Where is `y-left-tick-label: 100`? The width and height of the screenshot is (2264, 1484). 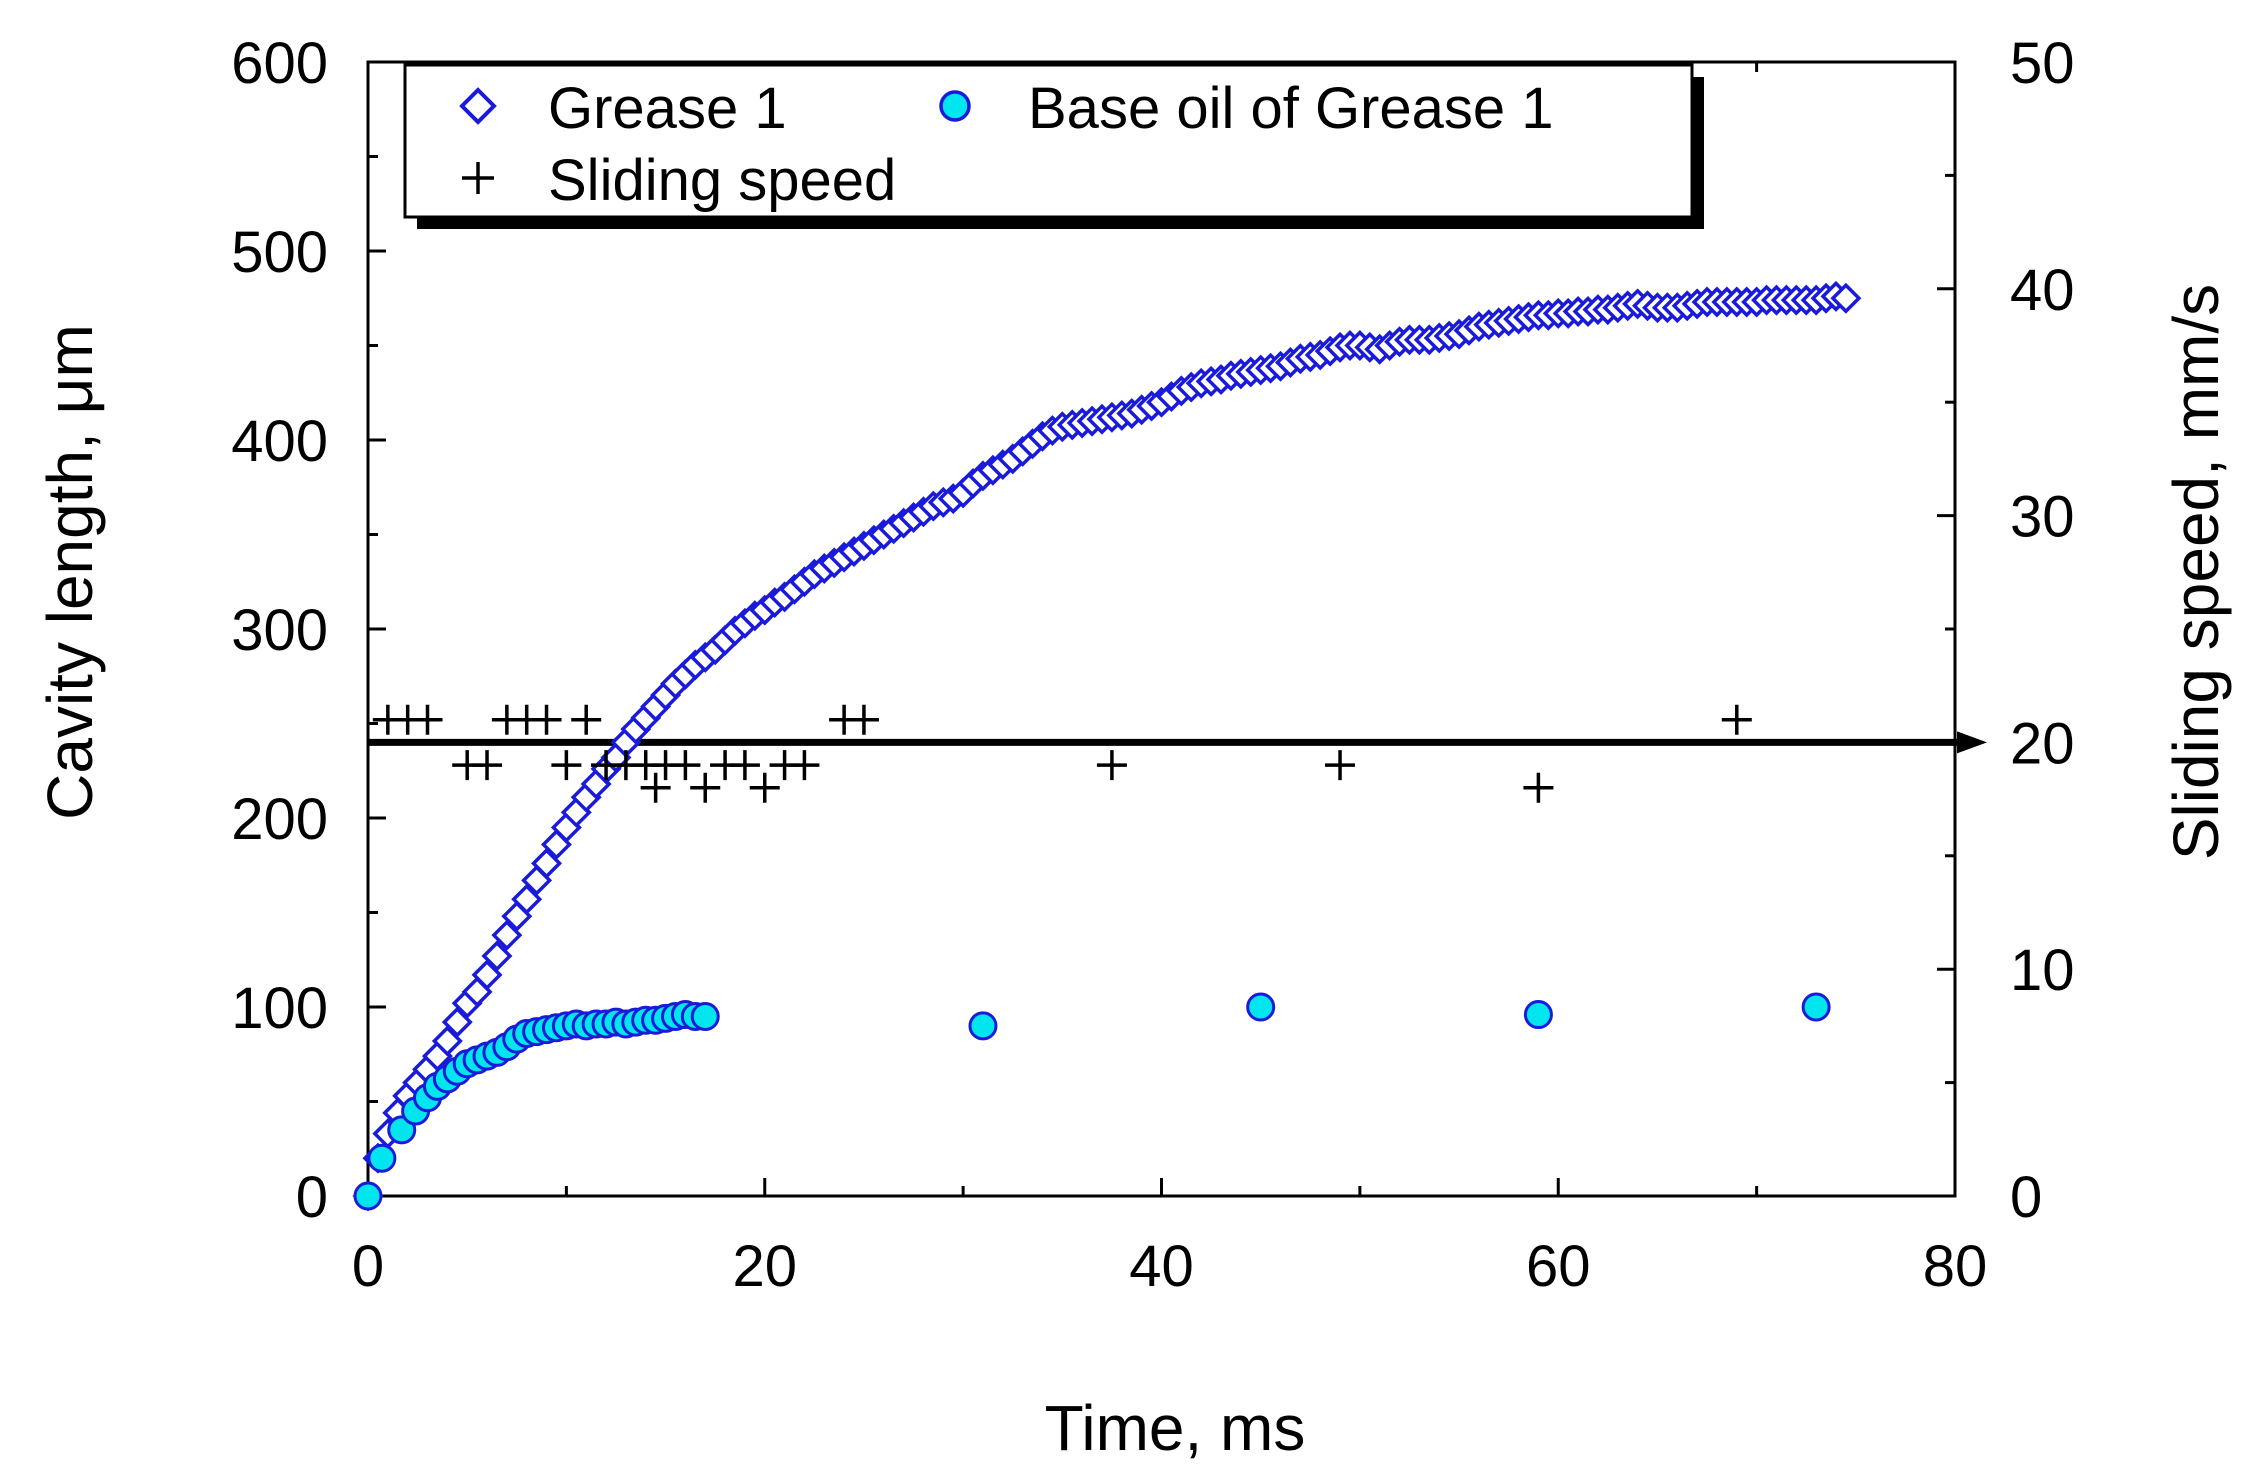
y-left-tick-label: 100 is located at coordinates (279, 1008).